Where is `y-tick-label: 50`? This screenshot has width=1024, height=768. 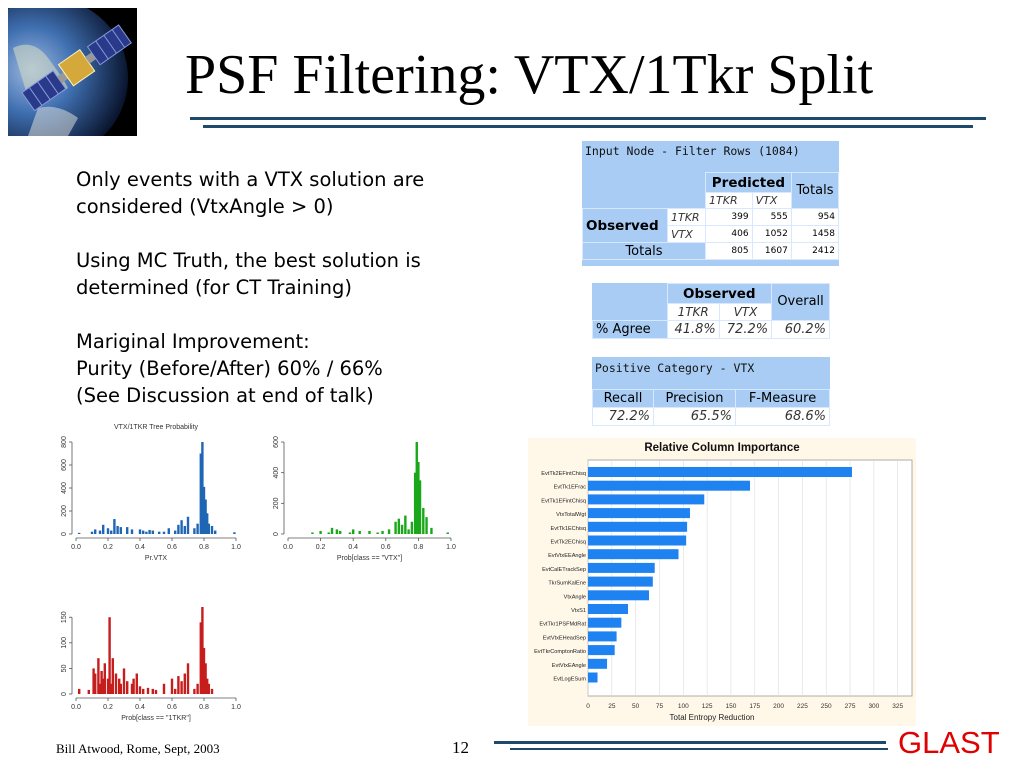
y-tick-label: 50 is located at coordinates (64, 668).